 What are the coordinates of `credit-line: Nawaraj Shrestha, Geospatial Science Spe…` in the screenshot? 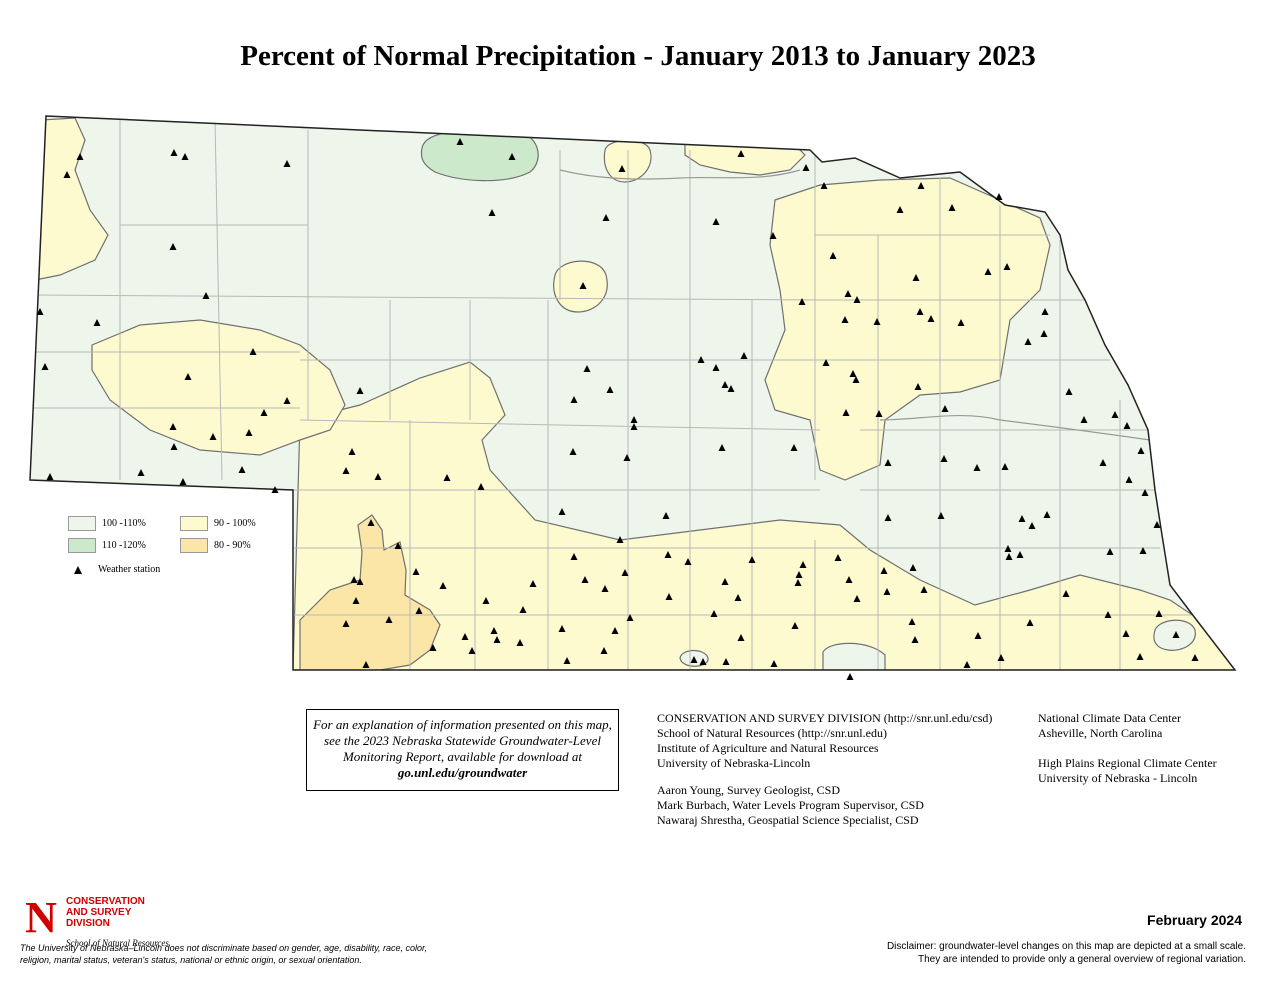 It's located at (788, 820).